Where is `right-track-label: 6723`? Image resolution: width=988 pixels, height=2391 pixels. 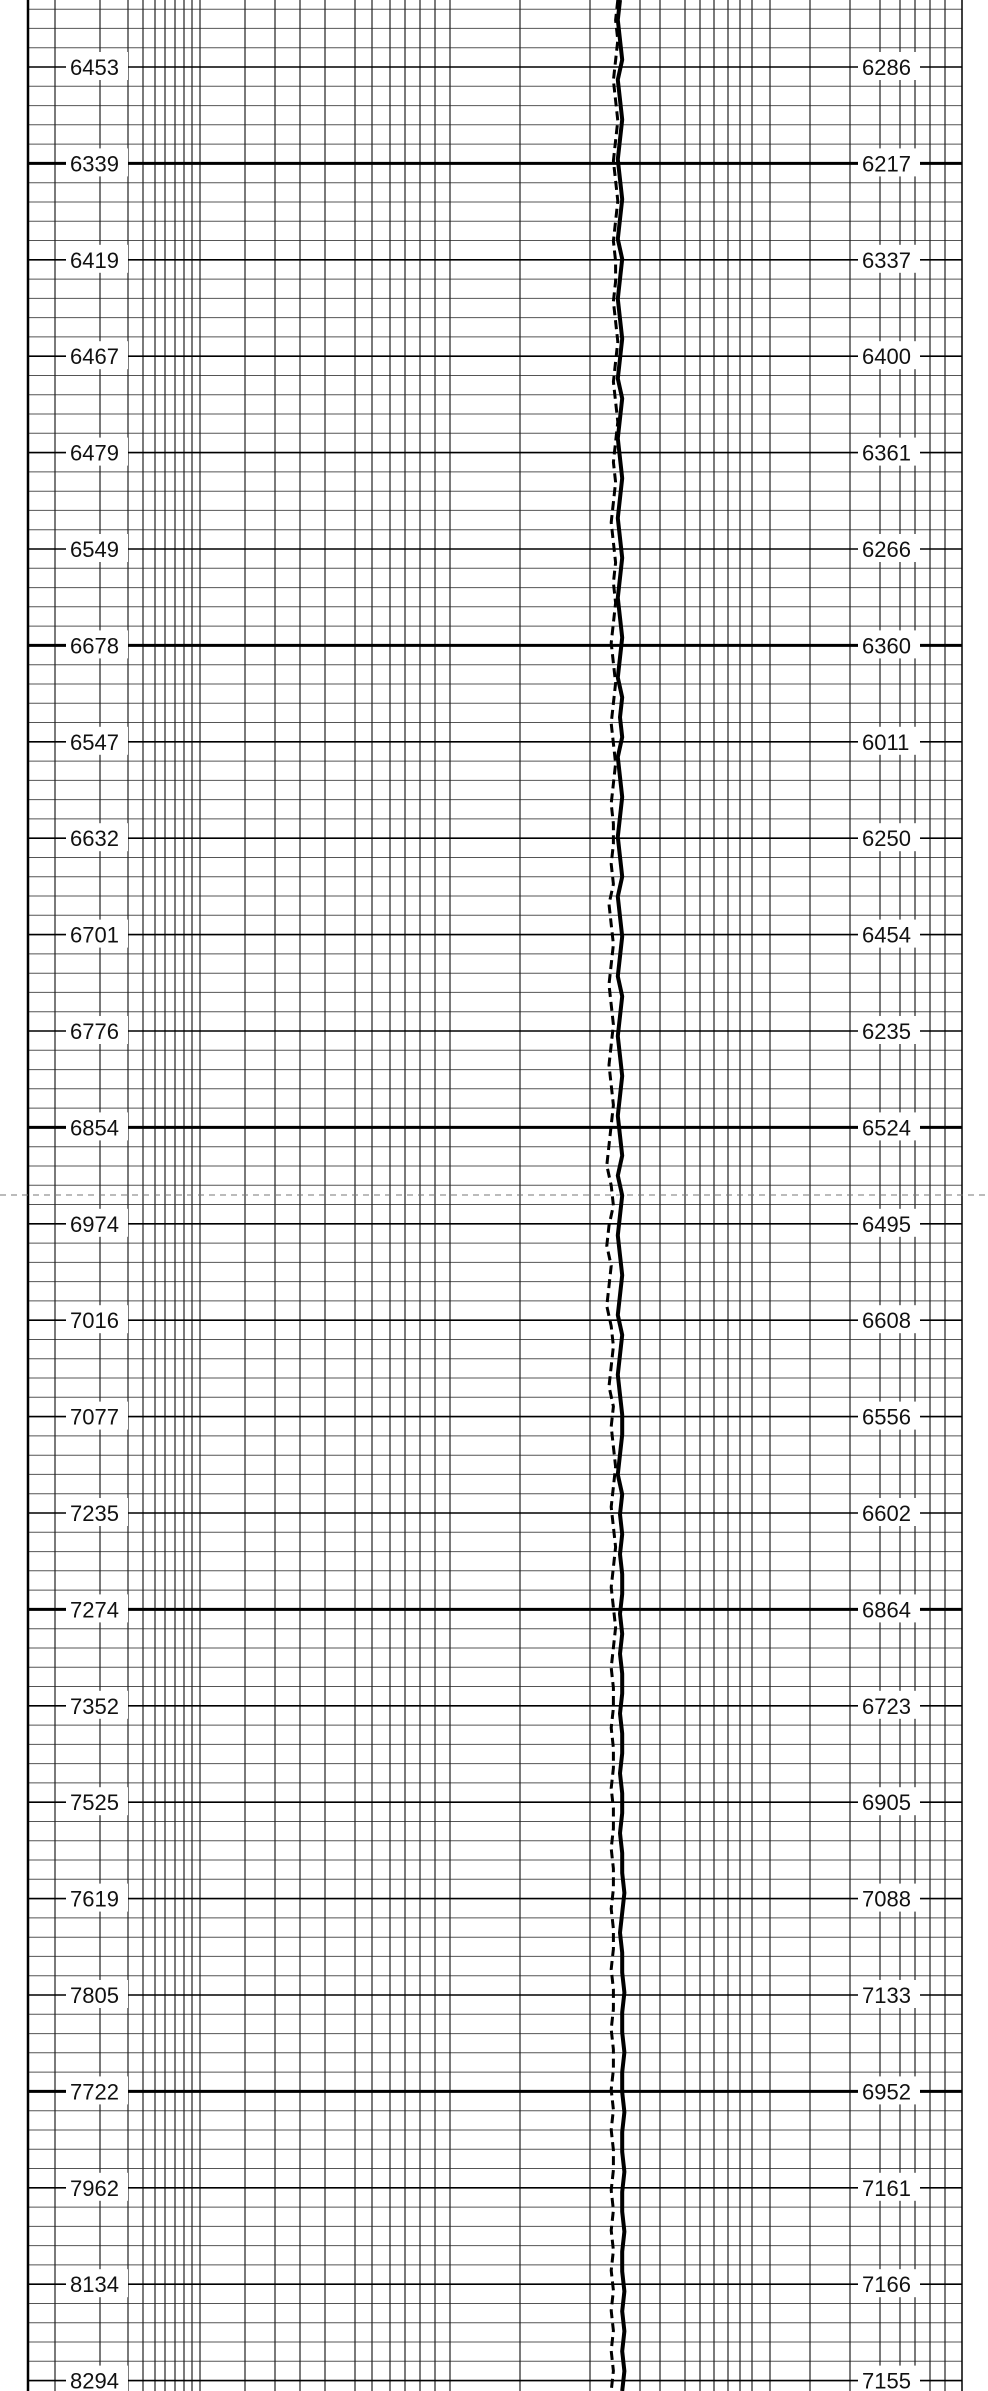 right-track-label: 6723 is located at coordinates (886, 1706).